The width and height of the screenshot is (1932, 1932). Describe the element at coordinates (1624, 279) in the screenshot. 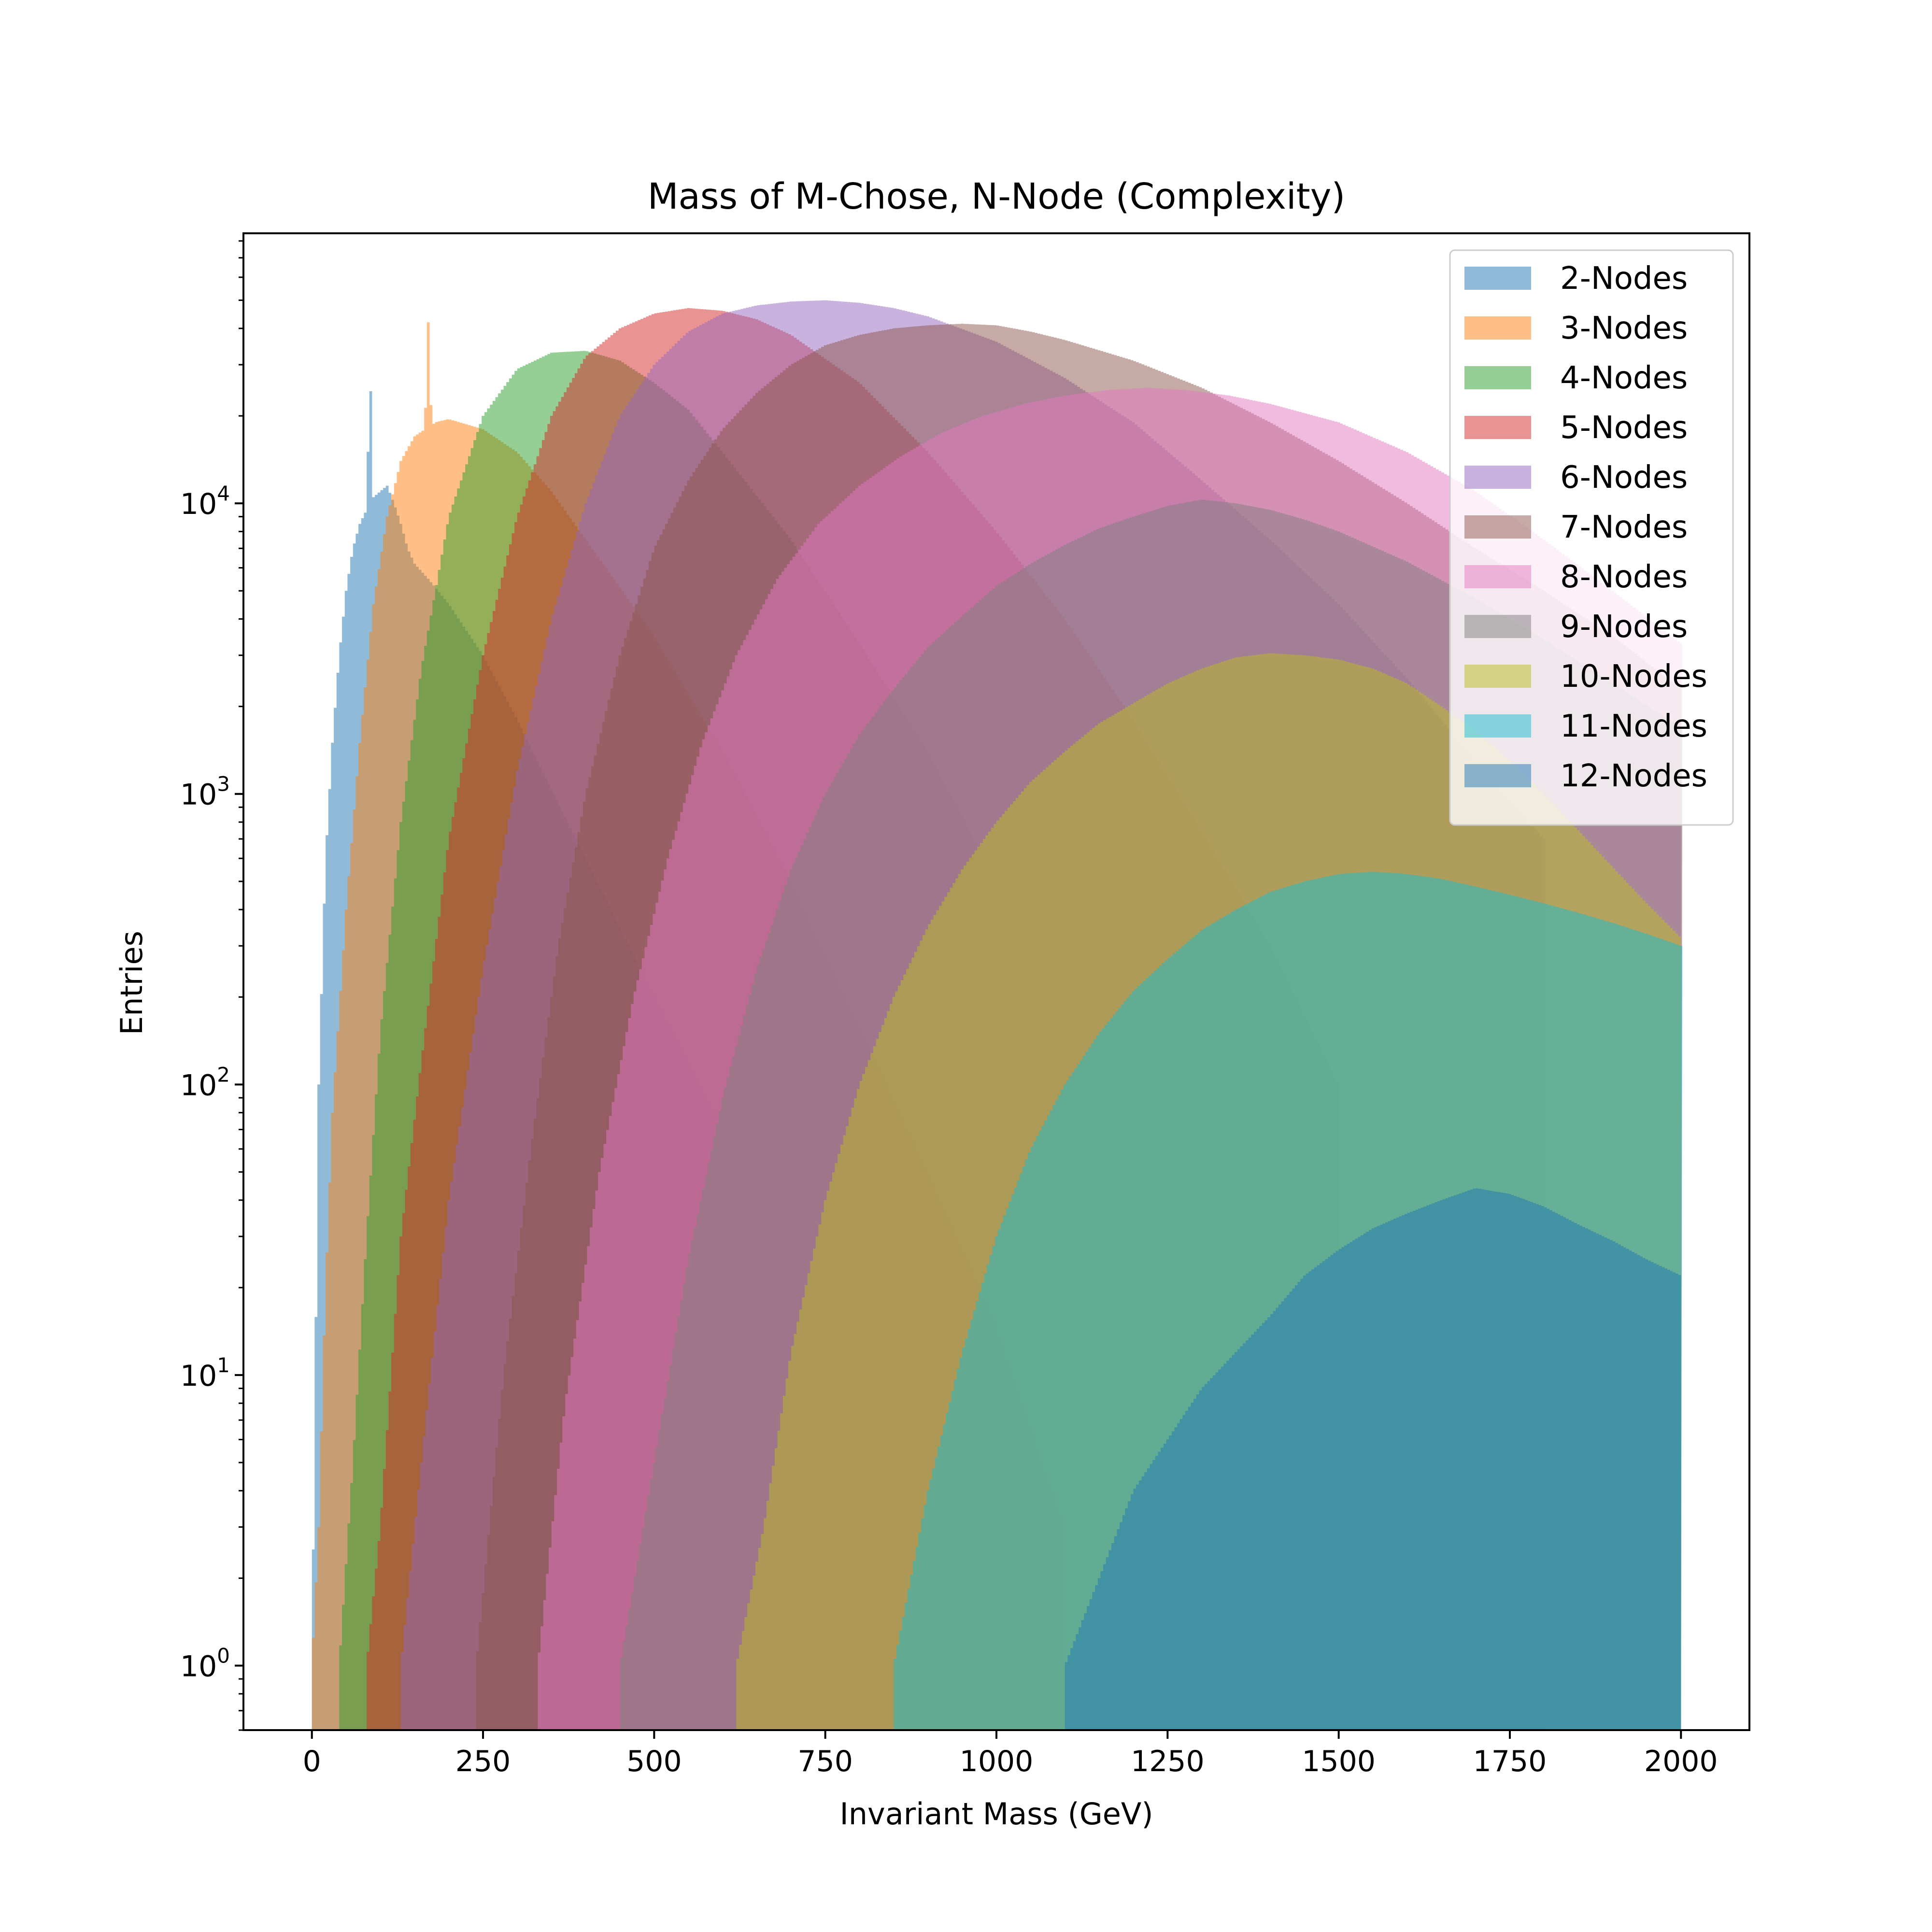

I see `legend-label: 2-Nodes` at that location.